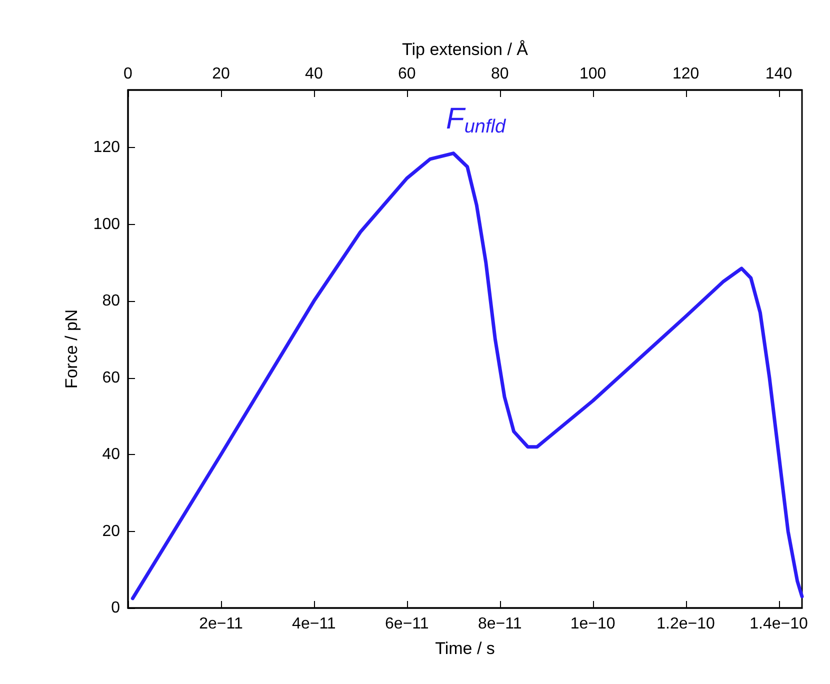 The image size is (830, 684). What do you see at coordinates (407, 74) in the screenshot?
I see `x2-tick-label: 60` at bounding box center [407, 74].